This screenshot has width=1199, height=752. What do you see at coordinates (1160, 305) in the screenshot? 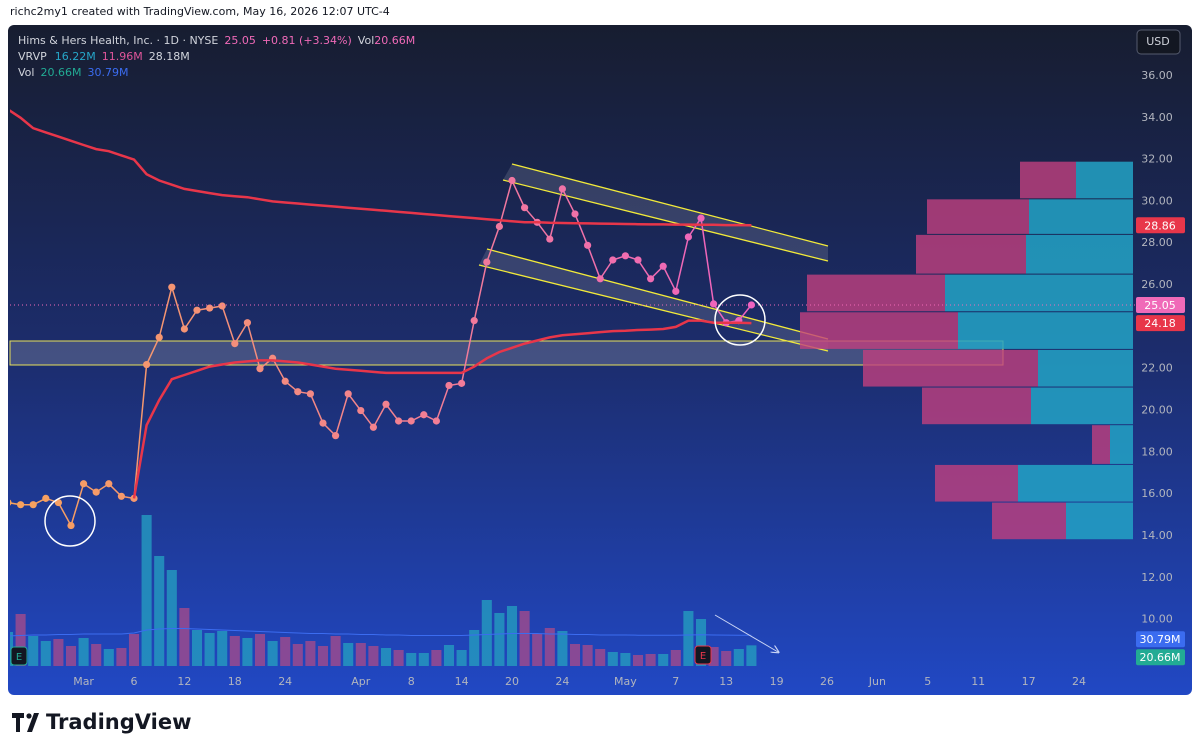
I see `last-value-label: 25.05` at bounding box center [1160, 305].